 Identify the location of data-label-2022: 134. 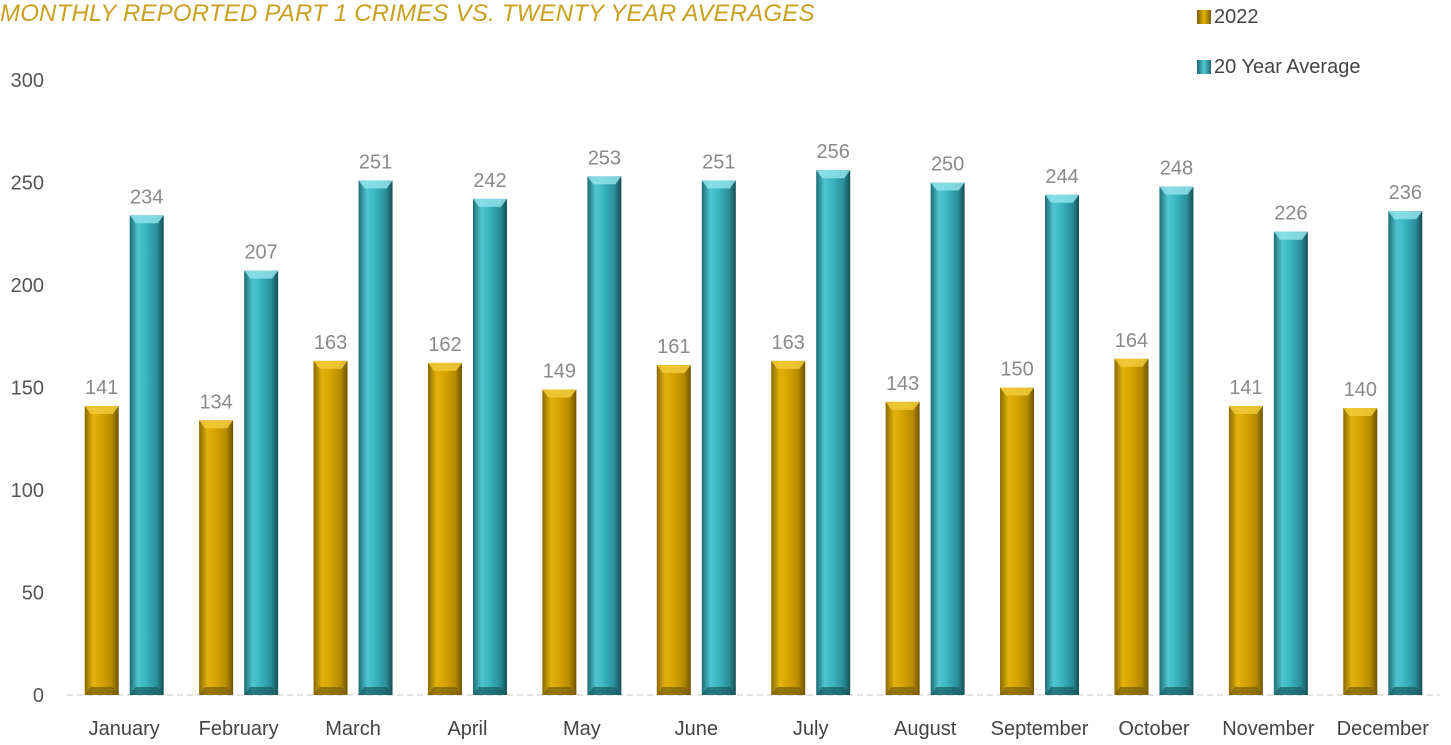
(215, 402).